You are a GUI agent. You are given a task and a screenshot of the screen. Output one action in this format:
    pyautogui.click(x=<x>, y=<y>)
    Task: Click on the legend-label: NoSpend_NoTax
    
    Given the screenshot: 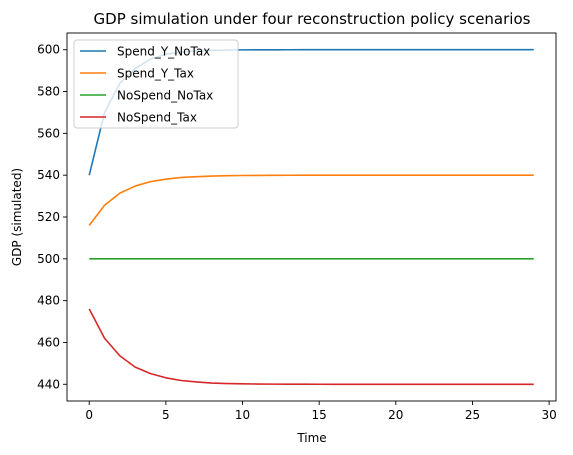 What is the action you would take?
    pyautogui.click(x=165, y=96)
    